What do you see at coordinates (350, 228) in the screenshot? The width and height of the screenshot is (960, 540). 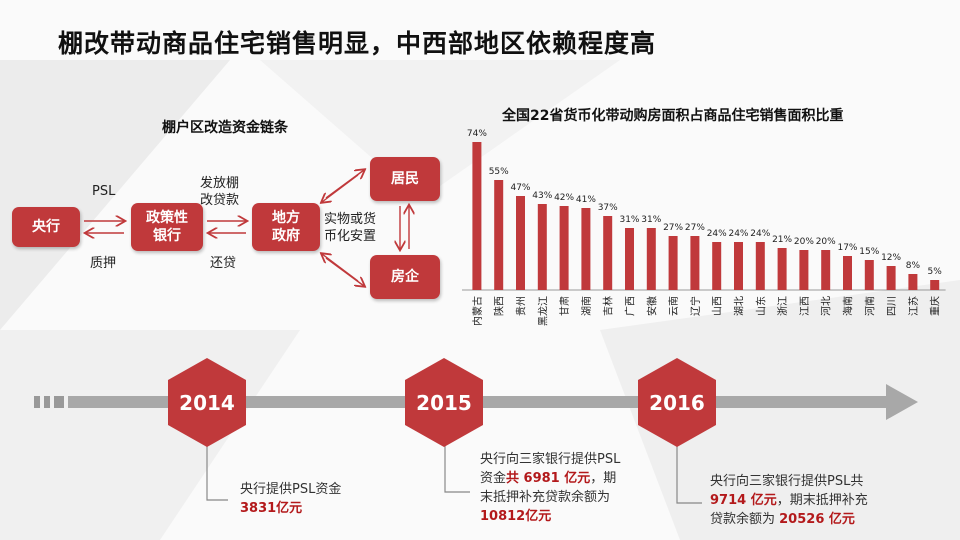 I see `label-resettle: 实物或货 币化安置` at bounding box center [350, 228].